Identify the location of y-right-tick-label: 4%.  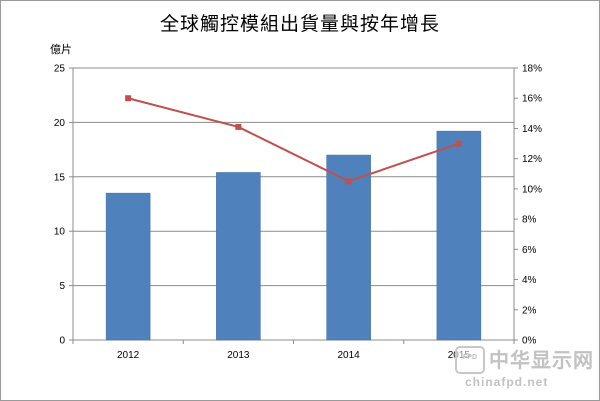
(529, 280).